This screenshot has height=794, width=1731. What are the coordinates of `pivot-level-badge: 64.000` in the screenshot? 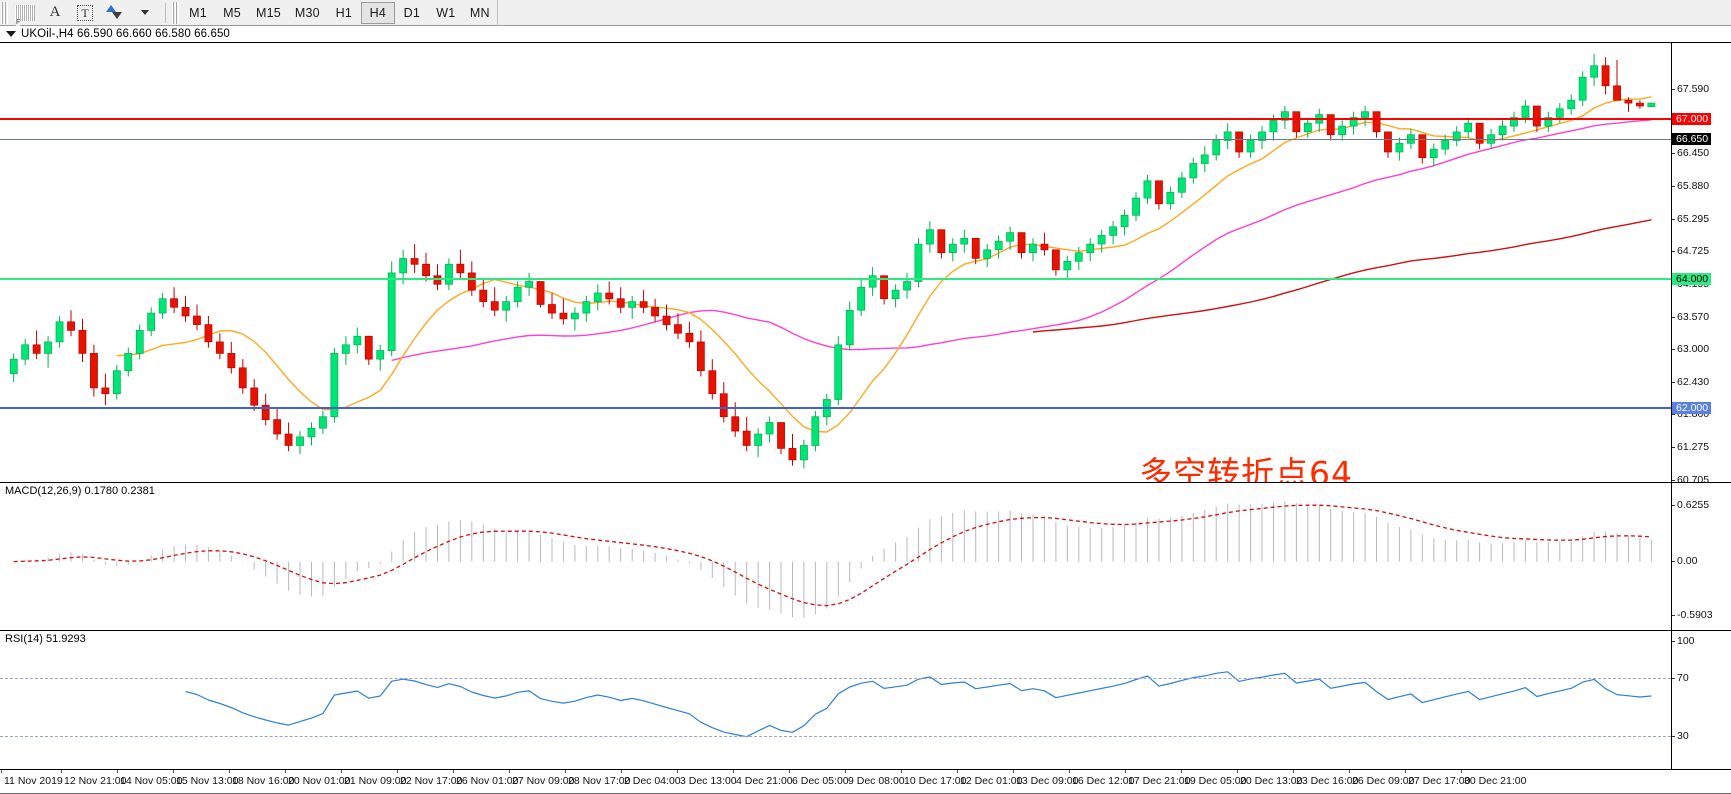 It's located at (1692, 279).